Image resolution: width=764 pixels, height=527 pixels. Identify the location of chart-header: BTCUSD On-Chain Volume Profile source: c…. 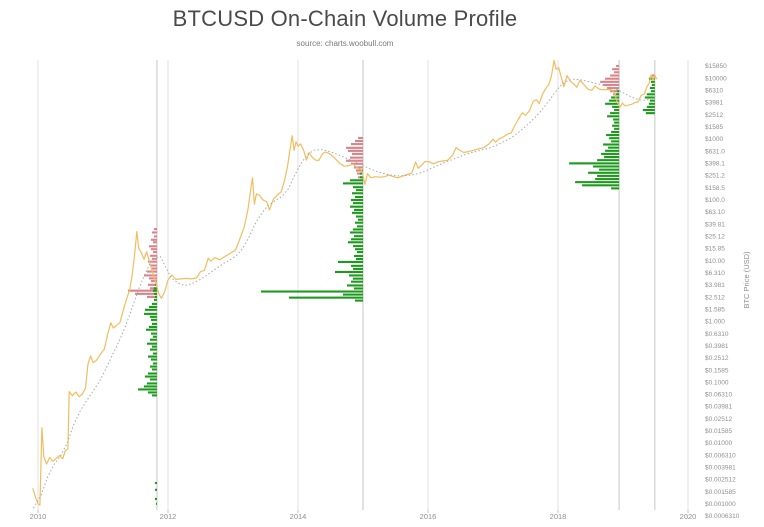
(345, 27).